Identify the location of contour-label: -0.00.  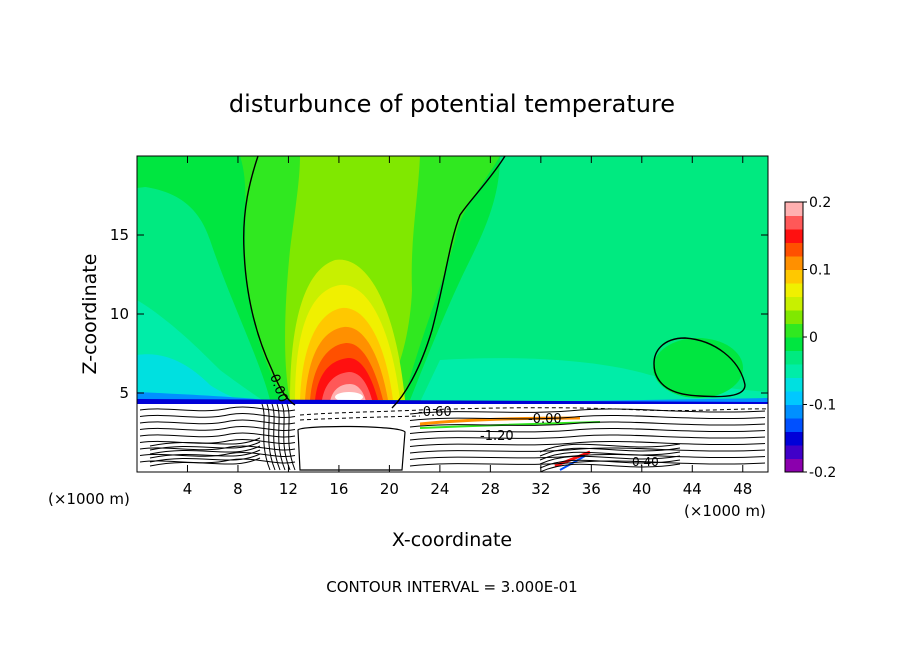
(545, 419).